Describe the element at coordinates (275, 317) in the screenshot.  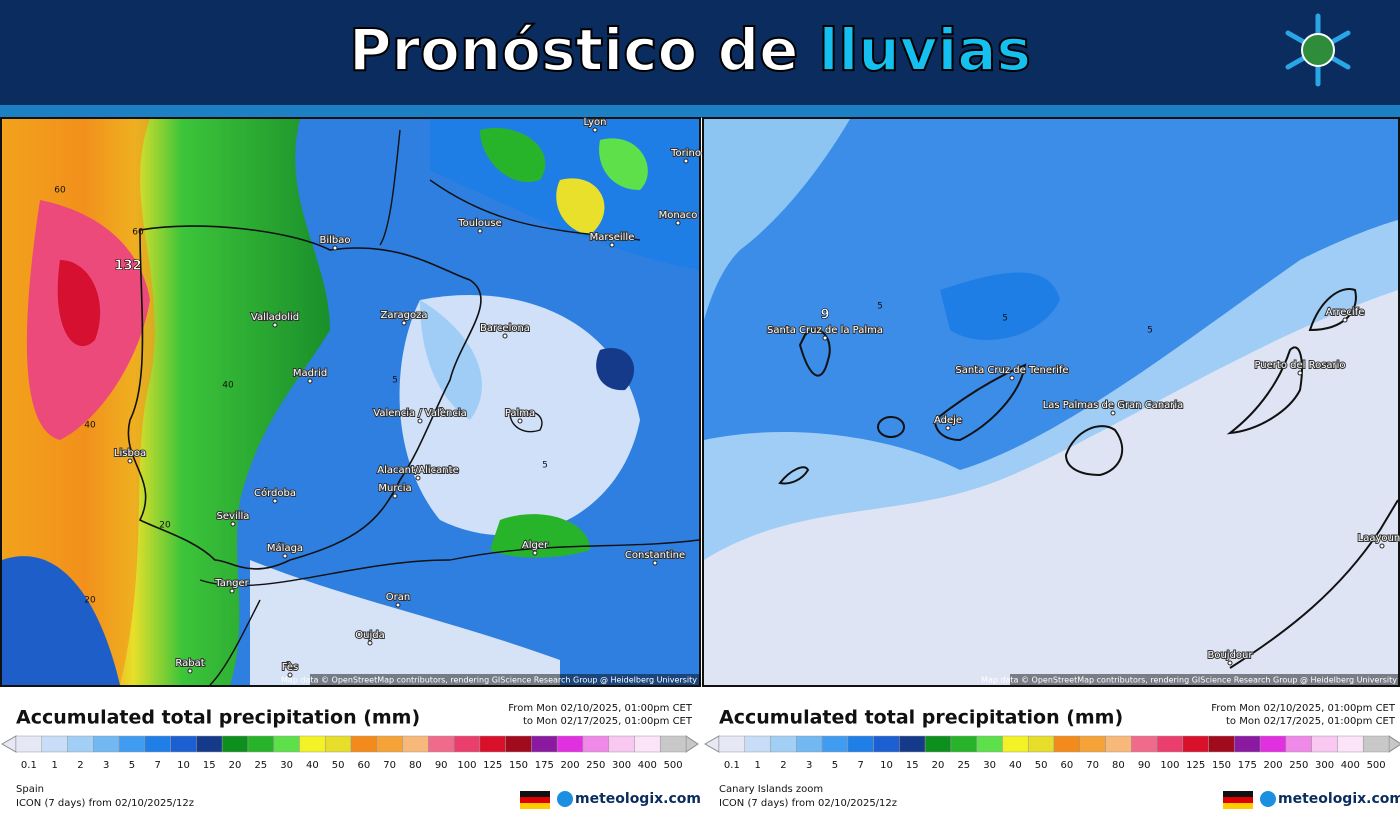
I see `city-label: Valladolid` at that location.